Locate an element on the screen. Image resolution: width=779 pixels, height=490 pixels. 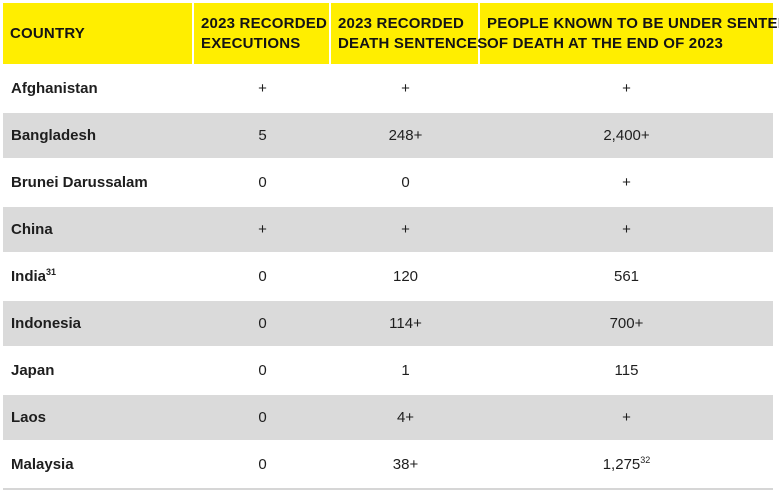
table-row: Indonesia 0 114+ 700+ is located at coordinates (388, 322).